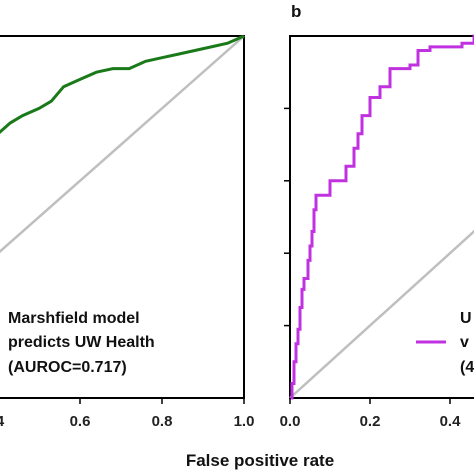  What do you see at coordinates (162, 421) in the screenshot?
I see `panel-a-x-tick-label: 0.8` at bounding box center [162, 421].